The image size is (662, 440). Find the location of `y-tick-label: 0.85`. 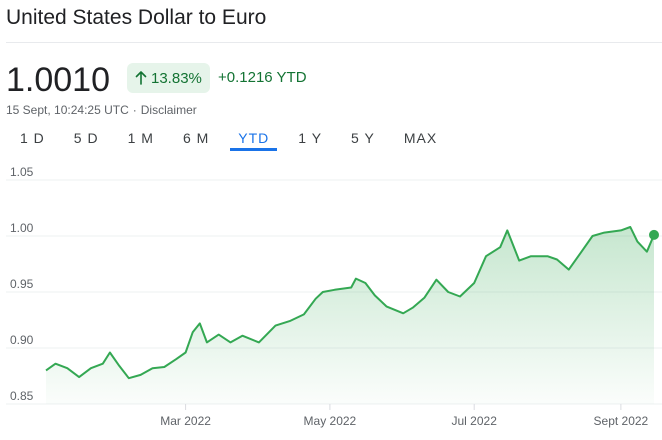

y-tick-label: 0.85 is located at coordinates (22, 396).